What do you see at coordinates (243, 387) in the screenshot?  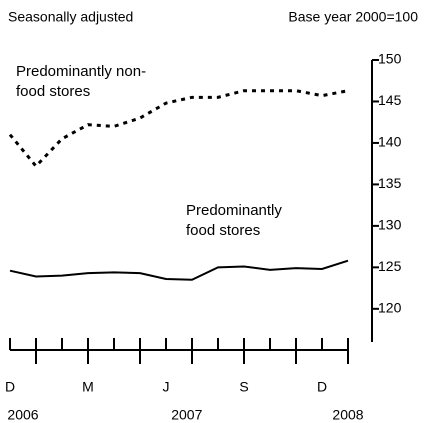 I see `x-tick-label: S` at bounding box center [243, 387].